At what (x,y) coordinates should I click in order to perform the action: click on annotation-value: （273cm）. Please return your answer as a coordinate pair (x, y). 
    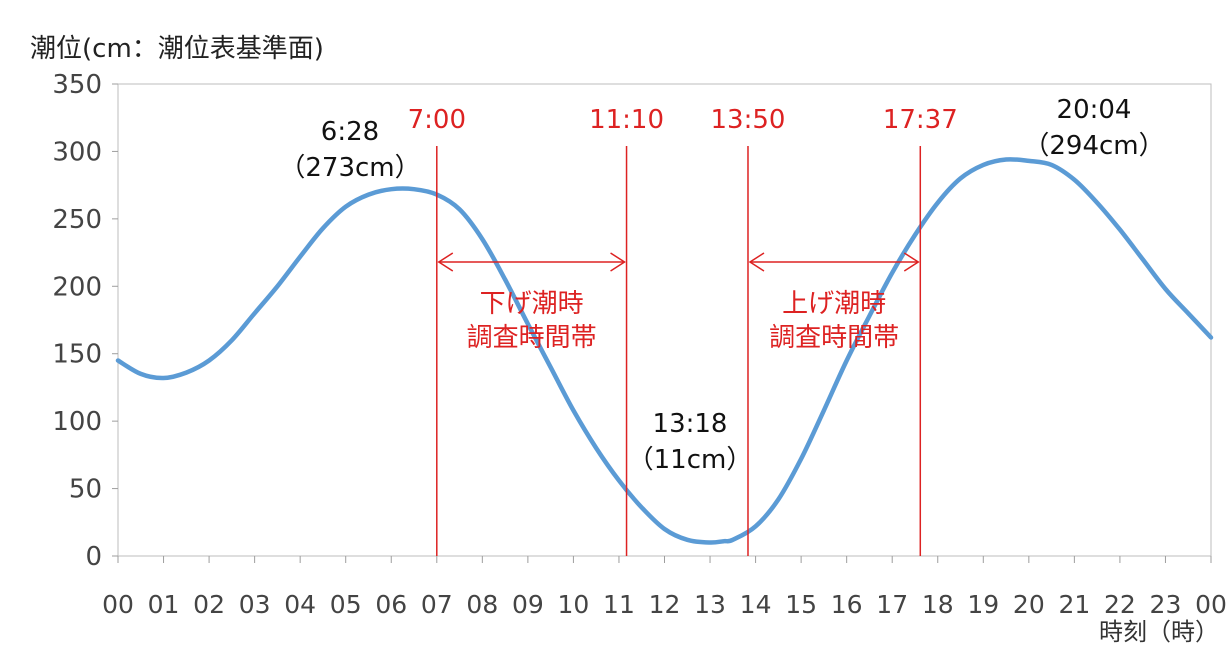
    Looking at the image, I should click on (349, 168).